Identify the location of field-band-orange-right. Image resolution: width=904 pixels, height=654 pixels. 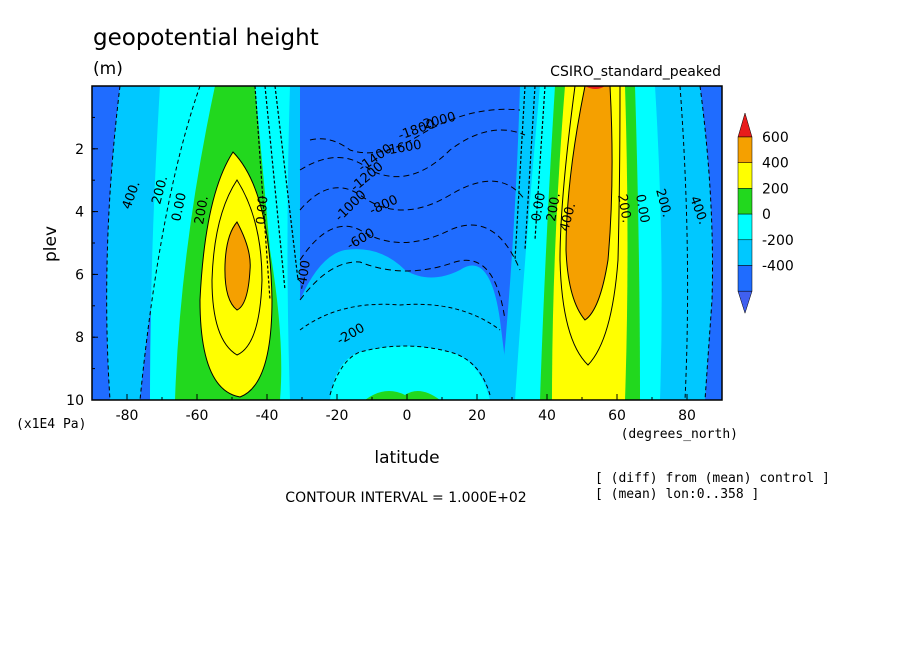
(589, 203).